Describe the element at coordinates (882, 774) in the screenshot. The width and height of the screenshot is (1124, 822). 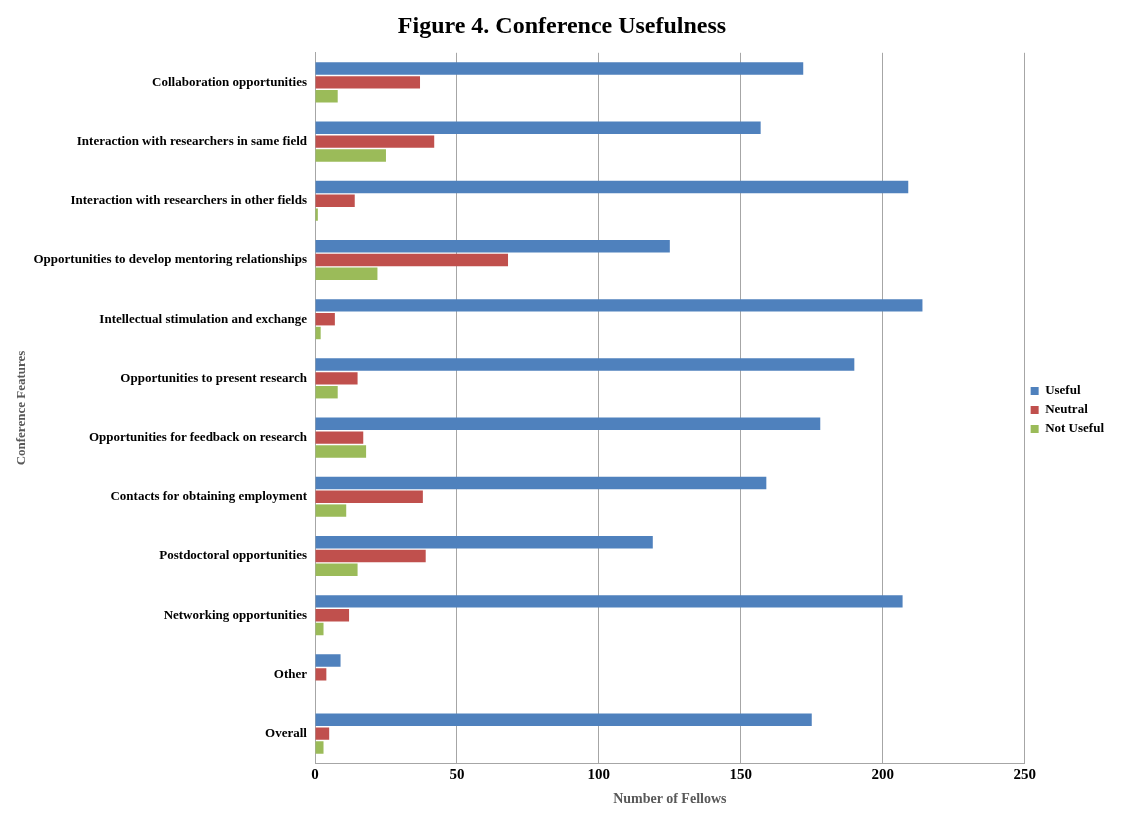
I see `x-tick-label: 200` at that location.